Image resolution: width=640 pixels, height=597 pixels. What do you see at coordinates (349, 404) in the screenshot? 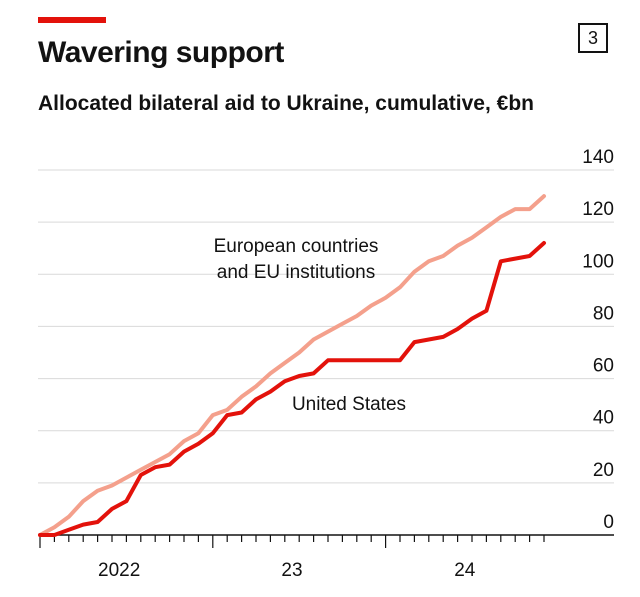
I see `series-label: United States` at bounding box center [349, 404].